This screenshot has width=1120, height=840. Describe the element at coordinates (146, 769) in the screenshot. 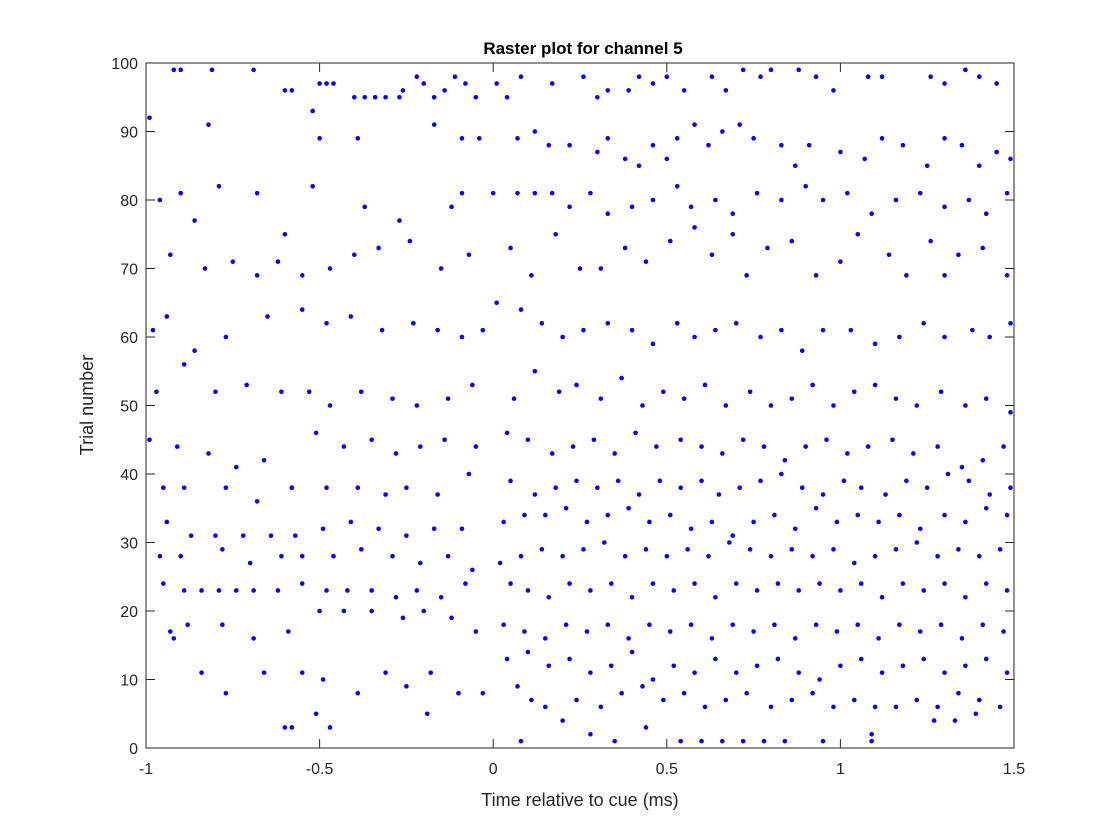

I see `x-tick-label: -1` at that location.